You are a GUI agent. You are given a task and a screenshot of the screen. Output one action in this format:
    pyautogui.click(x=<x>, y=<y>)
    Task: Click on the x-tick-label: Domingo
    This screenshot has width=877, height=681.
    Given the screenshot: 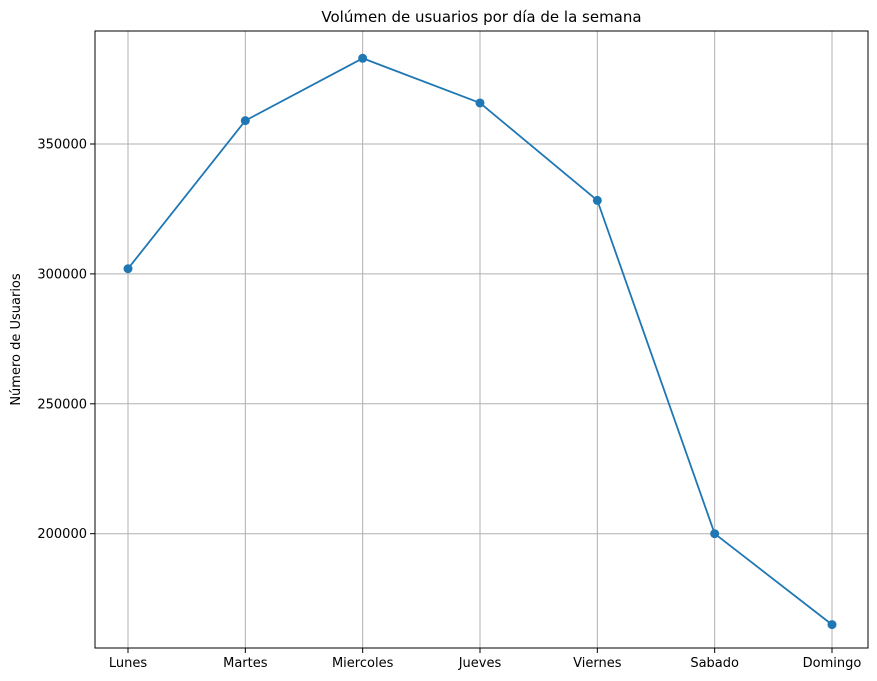 What is the action you would take?
    pyautogui.click(x=832, y=663)
    